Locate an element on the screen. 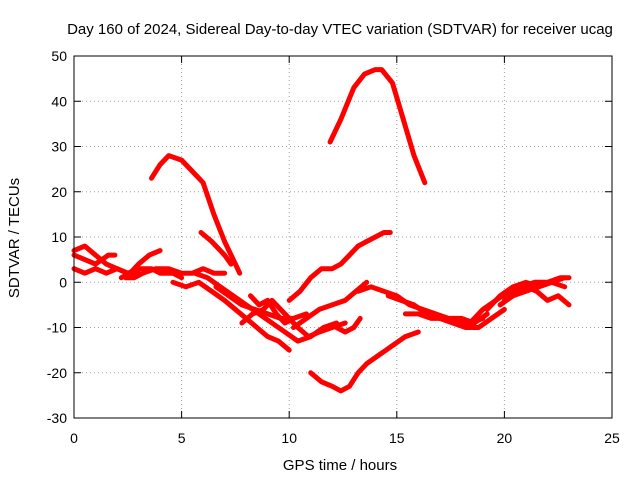  x-tick-label: 15 is located at coordinates (397, 438).